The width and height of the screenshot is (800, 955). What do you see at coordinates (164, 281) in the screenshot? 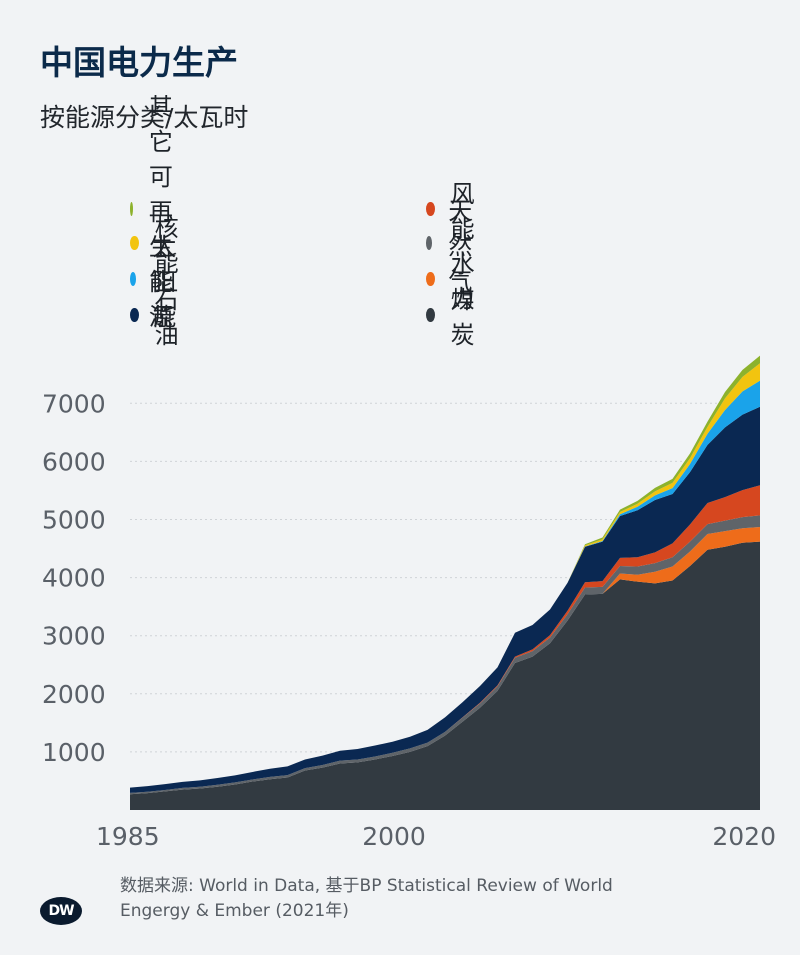
I see `legend-label: 太阳能` at bounding box center [164, 281].